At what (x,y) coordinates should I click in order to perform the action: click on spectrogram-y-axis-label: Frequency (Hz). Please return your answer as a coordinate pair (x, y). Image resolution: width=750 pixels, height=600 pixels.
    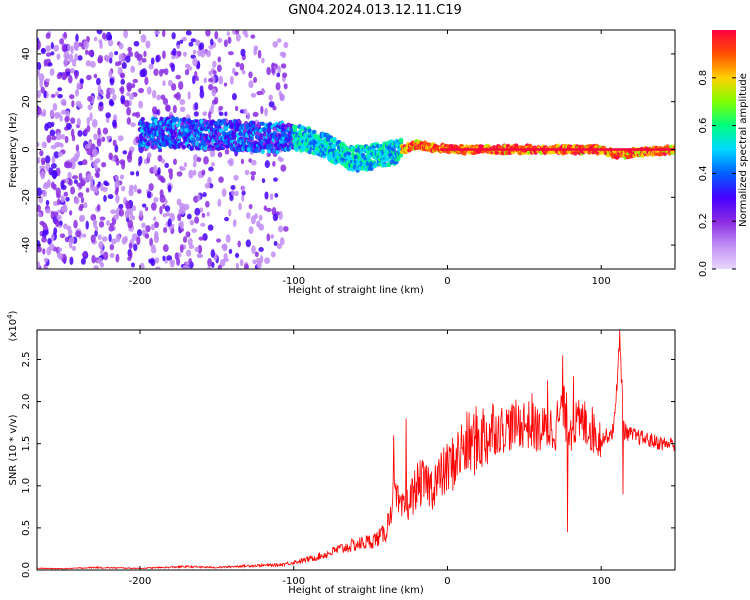
    Looking at the image, I should click on (13, 150).